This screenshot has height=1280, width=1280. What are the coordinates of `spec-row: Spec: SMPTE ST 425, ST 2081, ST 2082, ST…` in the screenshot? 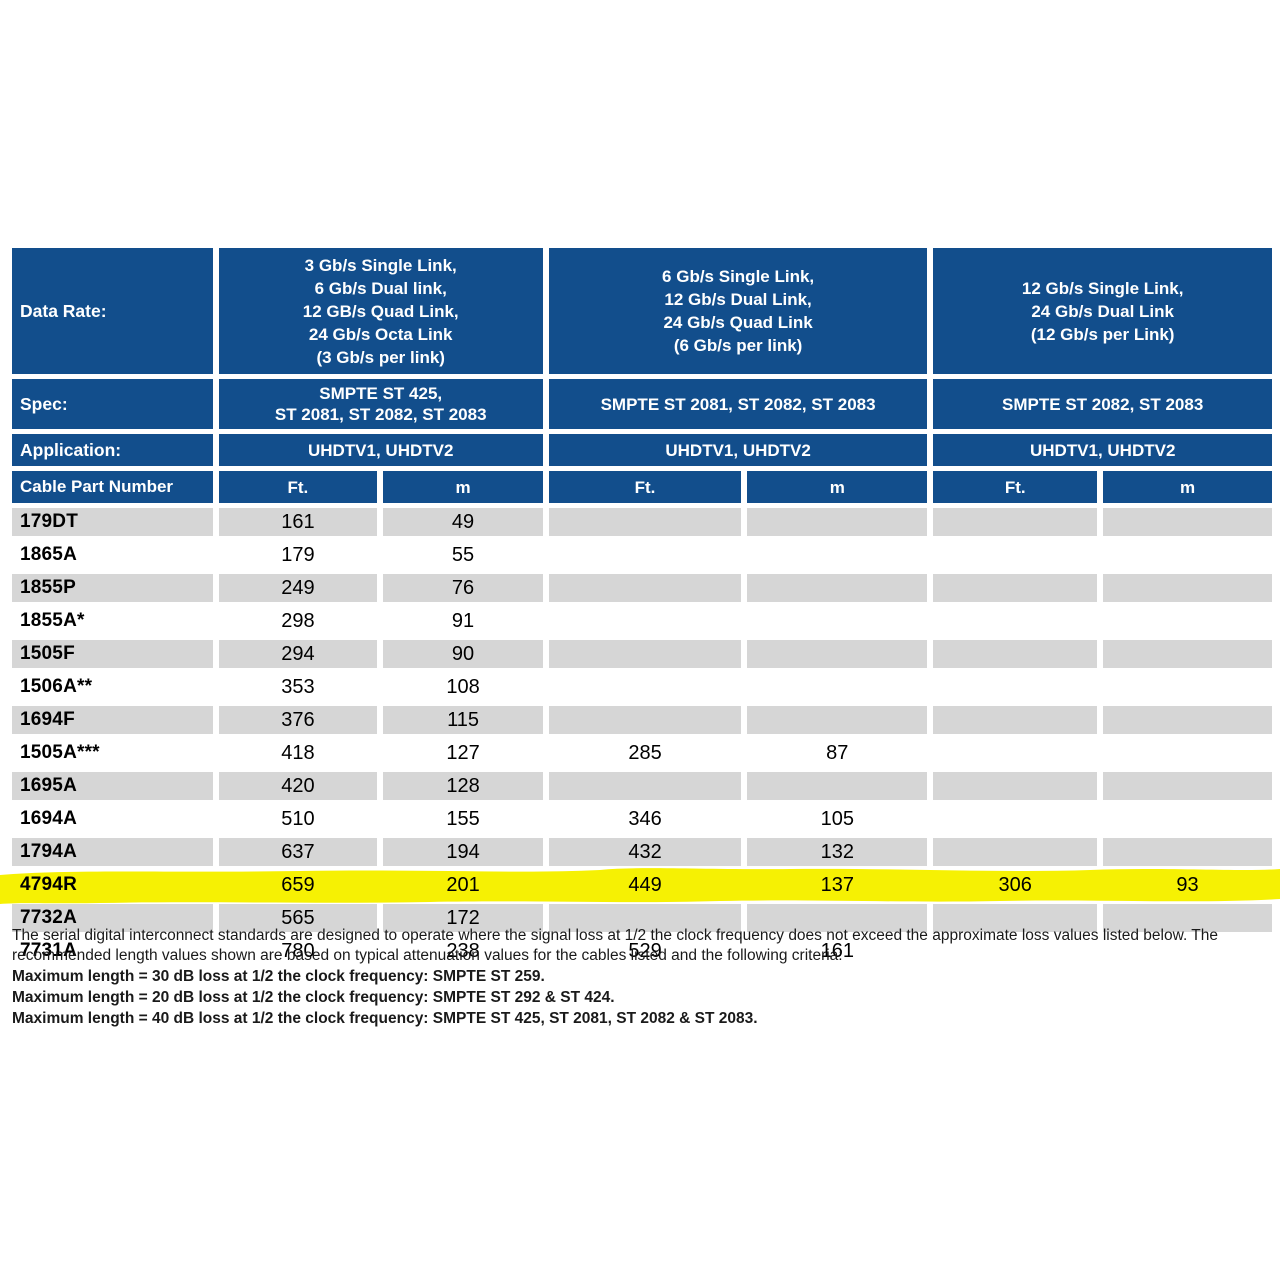 It's located at (642, 404).